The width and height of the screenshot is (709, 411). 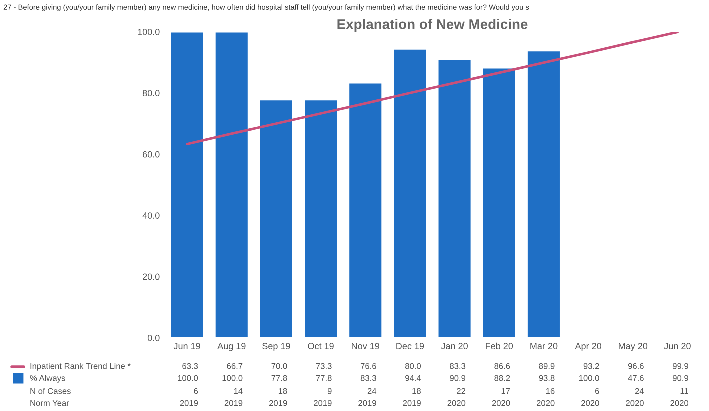 What do you see at coordinates (680, 366) in the screenshot?
I see `data-label: 99.9` at bounding box center [680, 366].